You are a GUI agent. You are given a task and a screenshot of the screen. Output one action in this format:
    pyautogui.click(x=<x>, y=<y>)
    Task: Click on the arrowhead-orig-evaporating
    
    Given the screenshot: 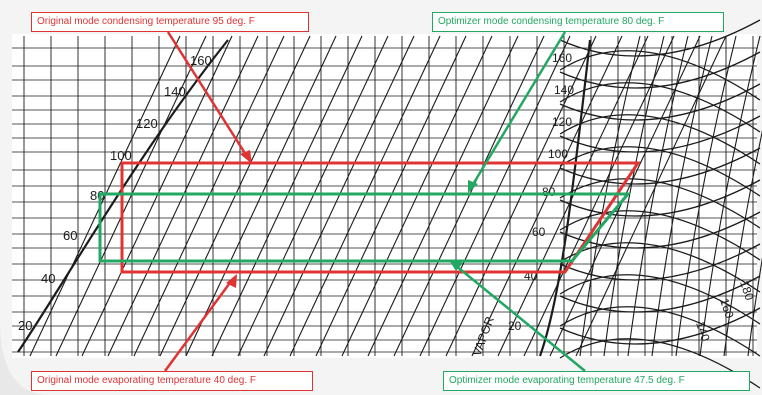 What is the action you would take?
    pyautogui.click(x=231, y=281)
    